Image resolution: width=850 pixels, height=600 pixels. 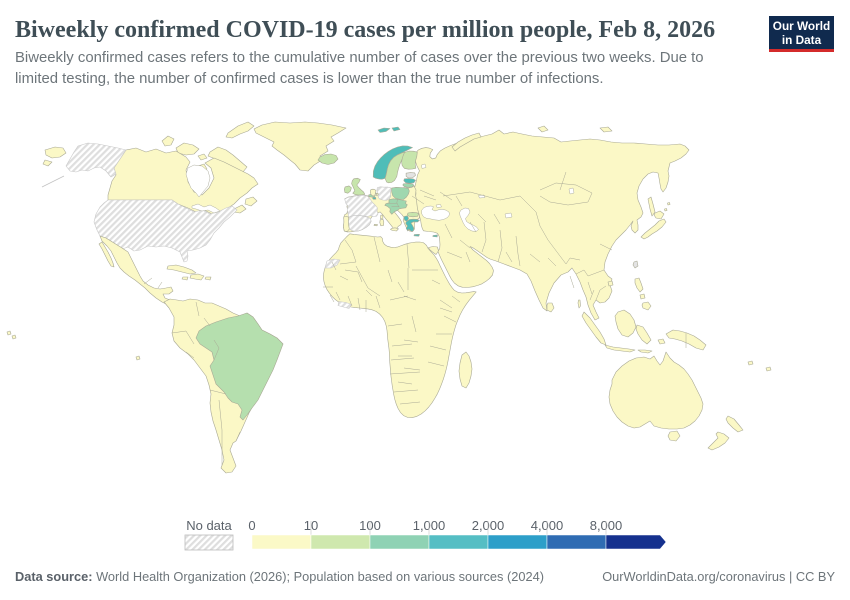 What do you see at coordinates (251, 525) in the screenshot?
I see `svg-text: 0` at bounding box center [251, 525].